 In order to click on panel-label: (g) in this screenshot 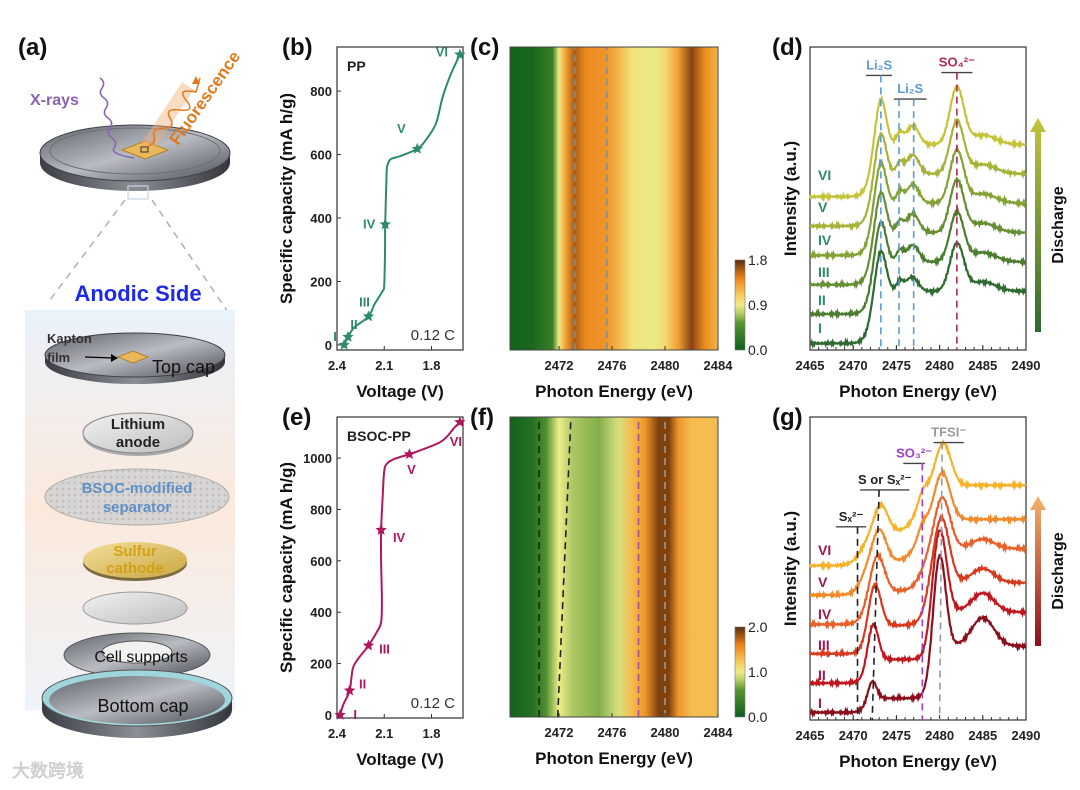, I will do `click(787, 417)`.